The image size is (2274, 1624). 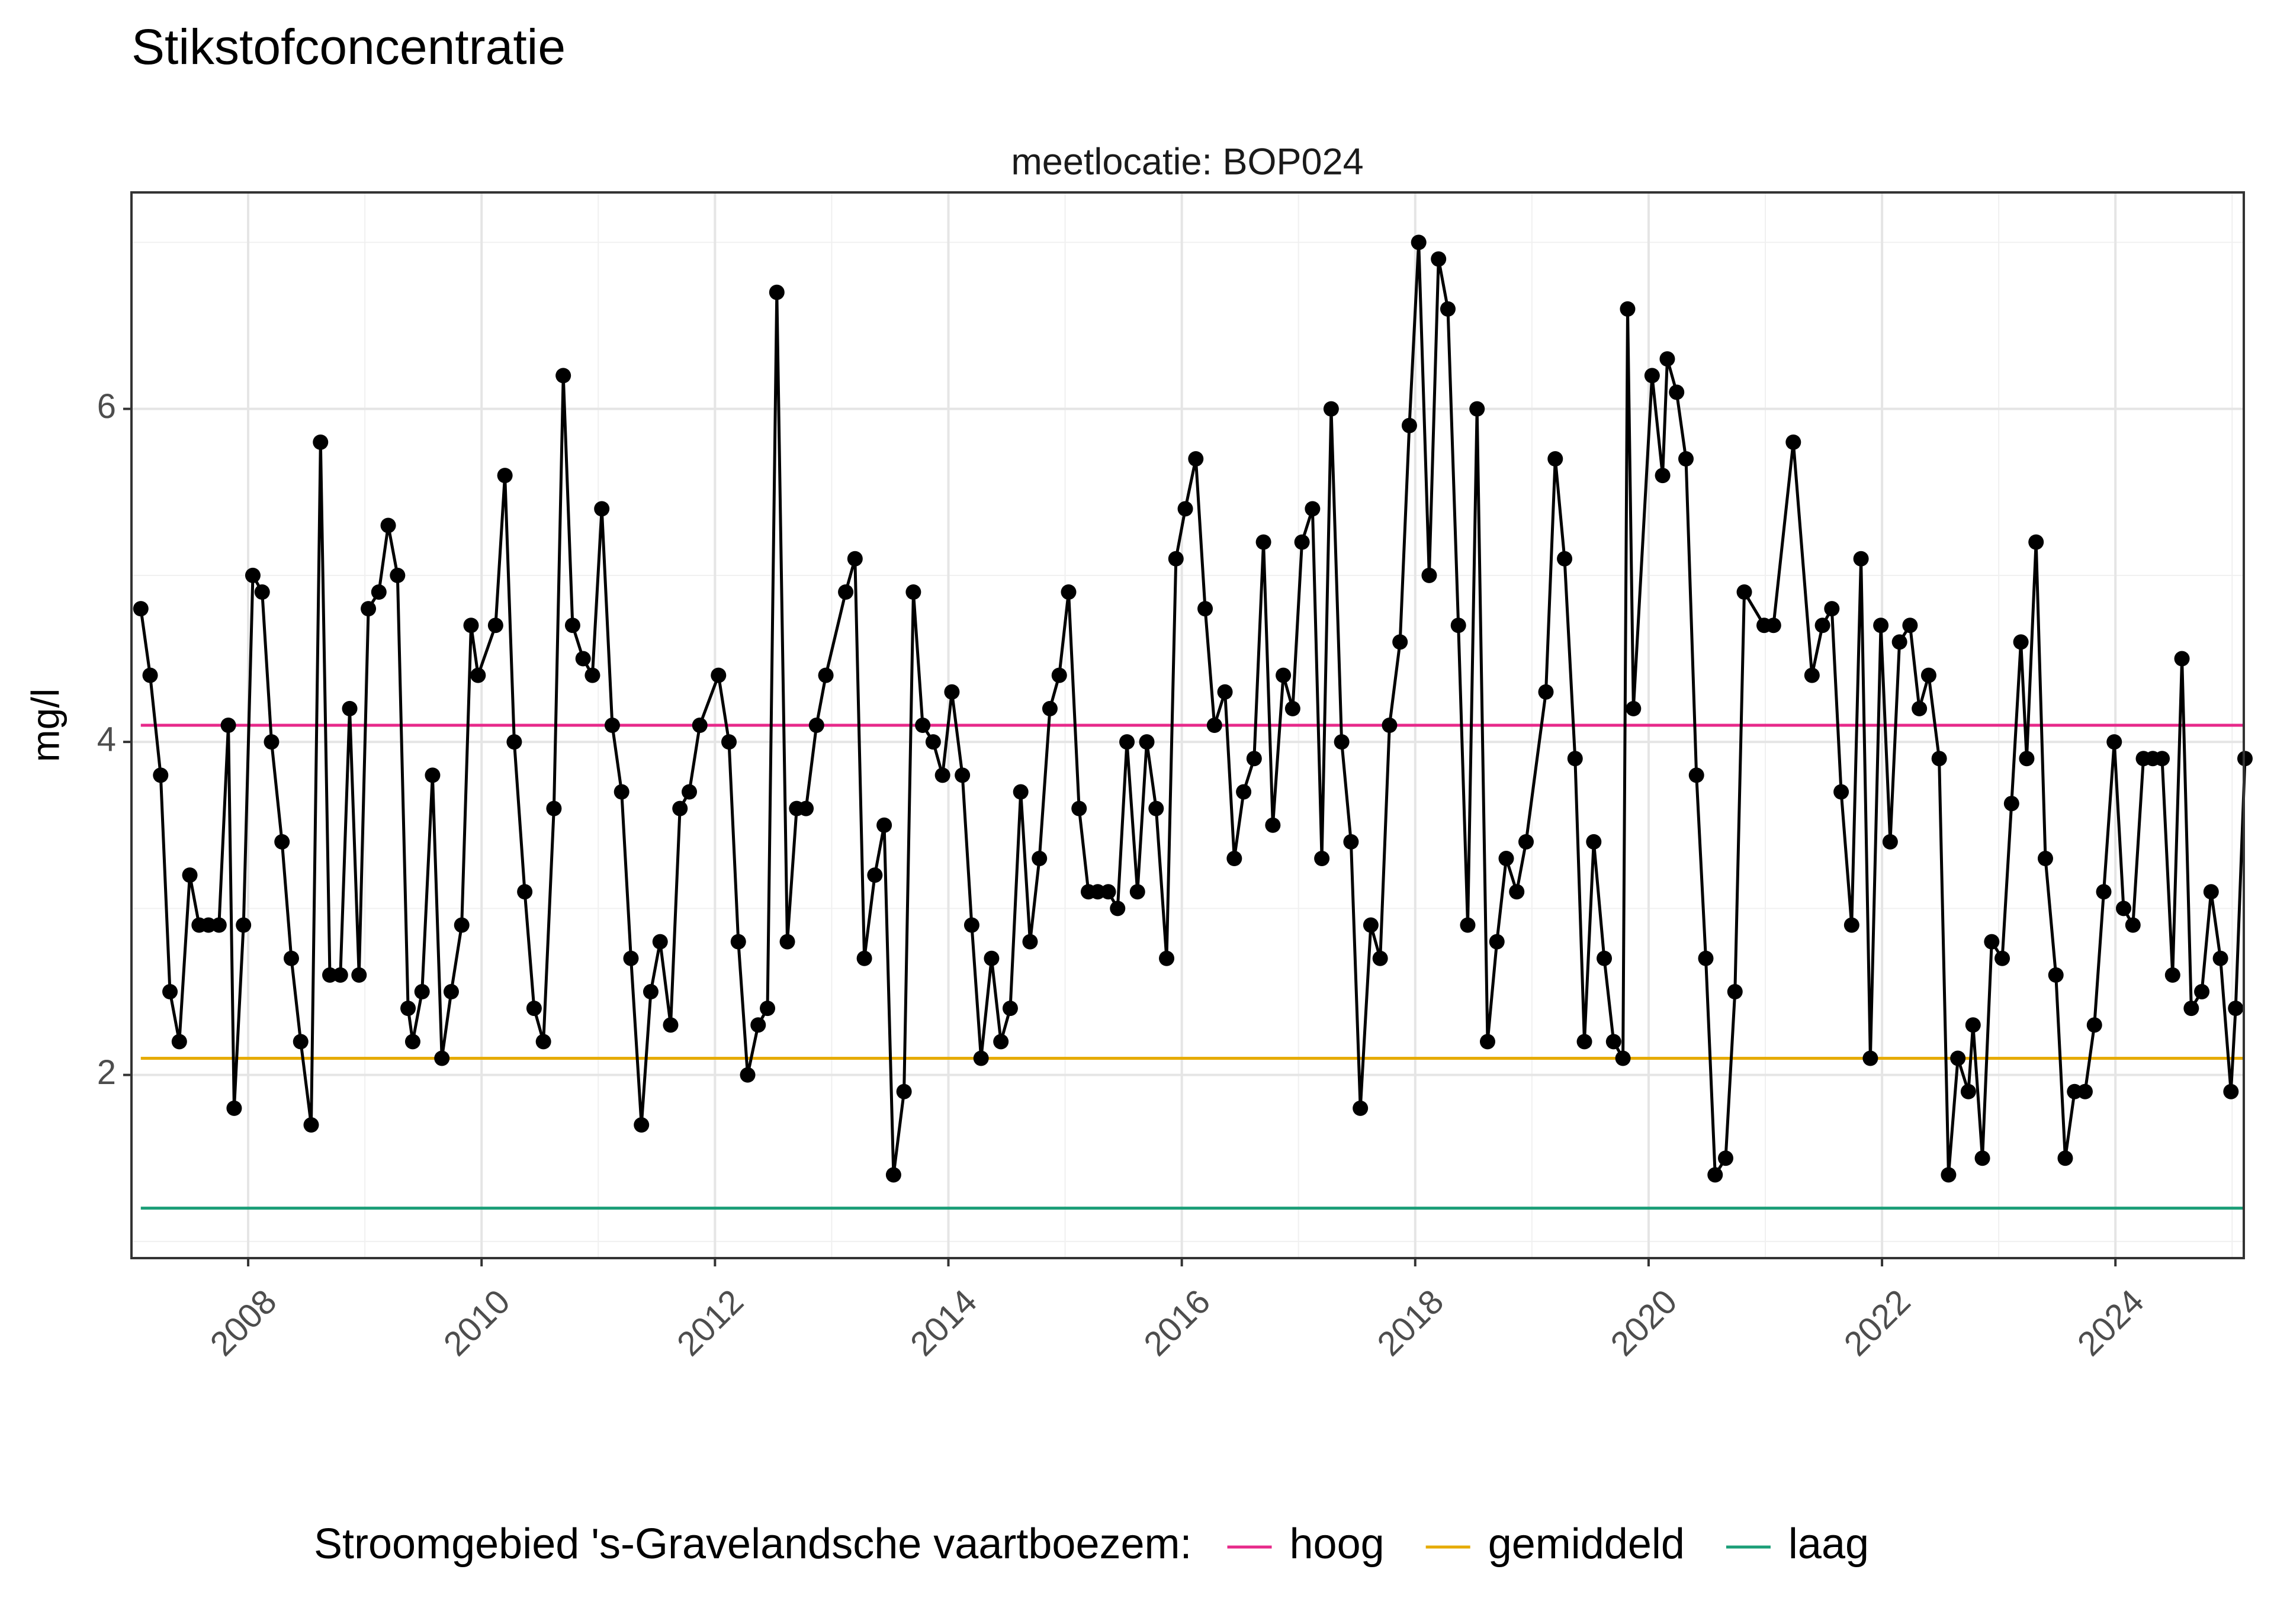 What do you see at coordinates (106, 1072) in the screenshot?
I see `y-tick-label: 2` at bounding box center [106, 1072].